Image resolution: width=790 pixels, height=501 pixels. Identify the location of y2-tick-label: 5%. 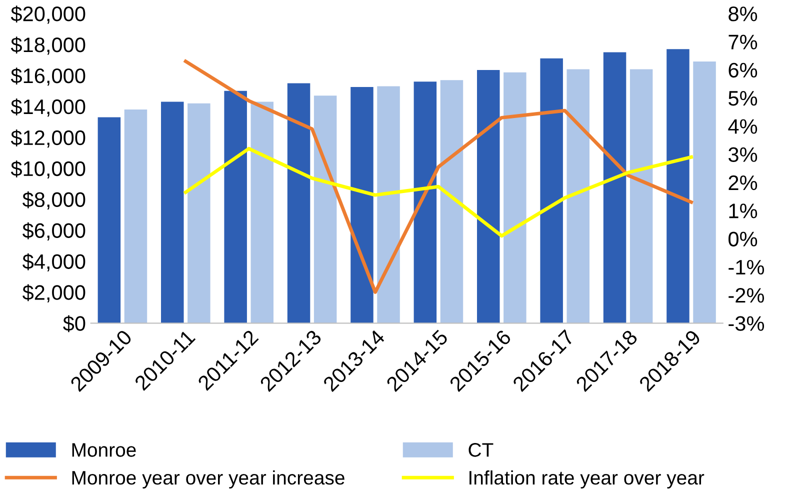
(743, 98).